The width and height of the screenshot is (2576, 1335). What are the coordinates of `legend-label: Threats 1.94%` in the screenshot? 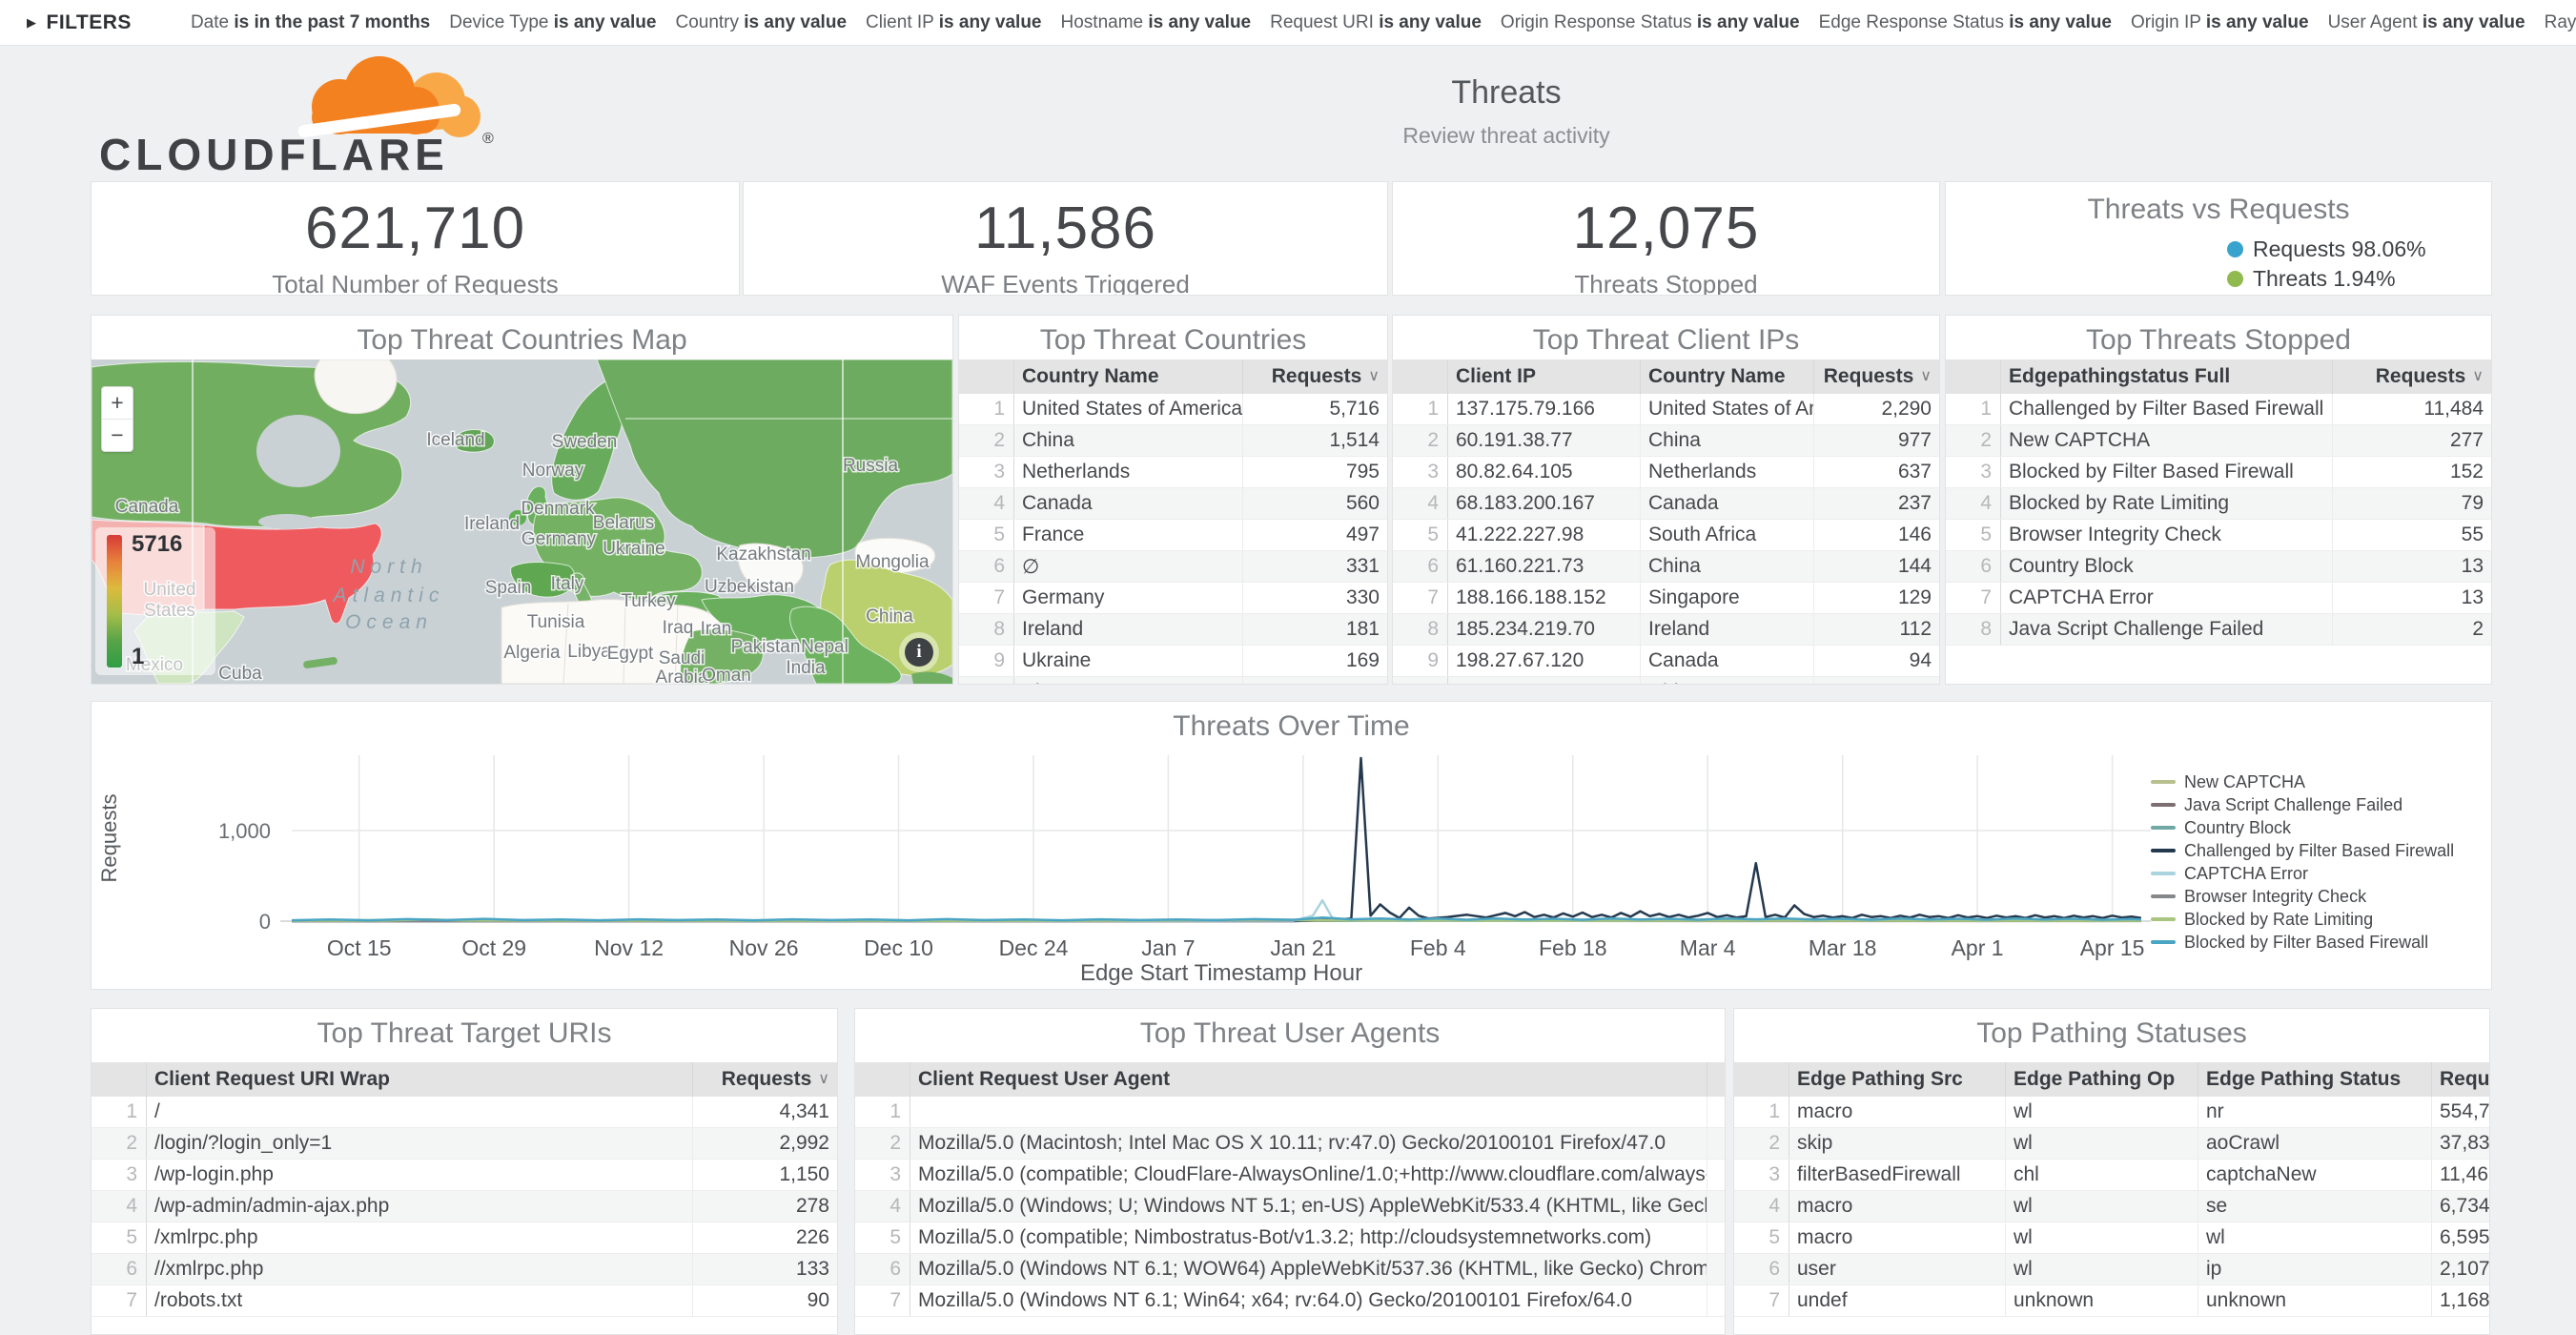 It's located at (2324, 278).